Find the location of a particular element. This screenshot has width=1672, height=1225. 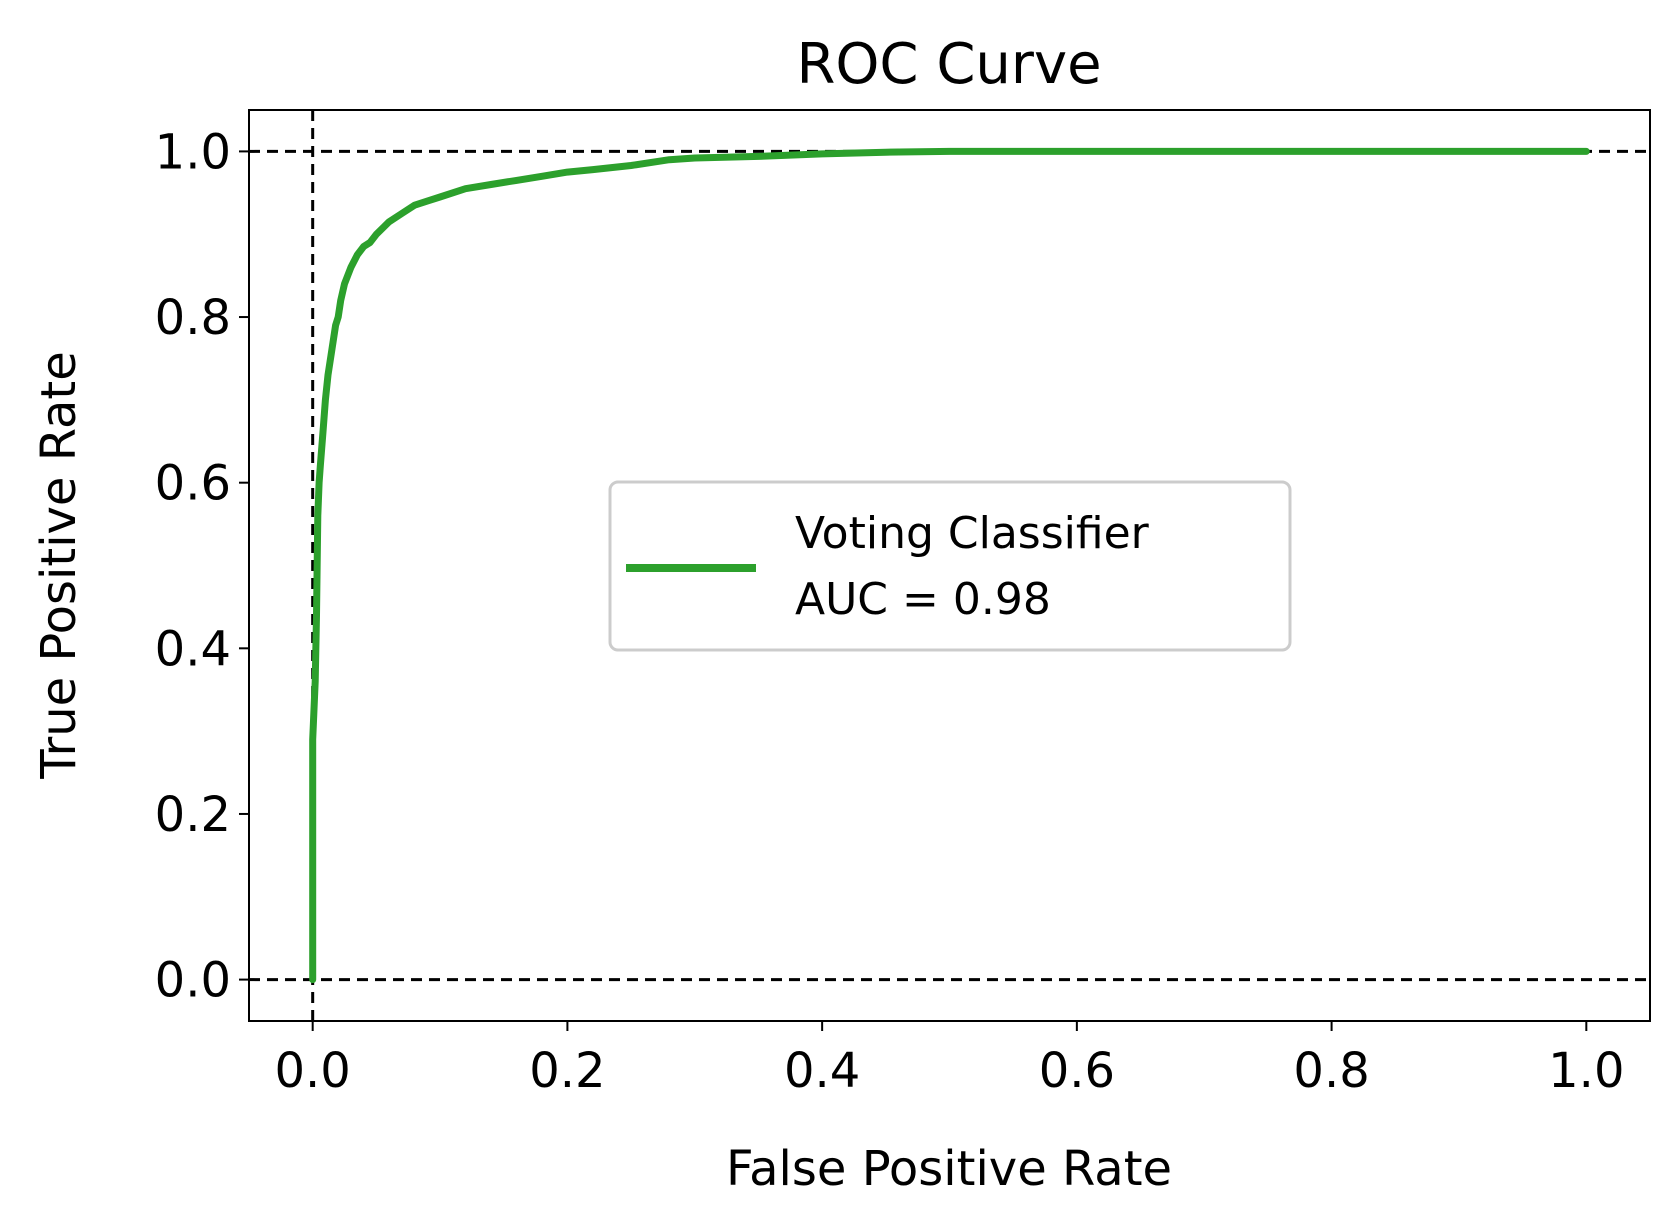

y-axis-ticks: 0.0 0.2 0.4 0.6 0.8 1.0 is located at coordinates (202, 566).